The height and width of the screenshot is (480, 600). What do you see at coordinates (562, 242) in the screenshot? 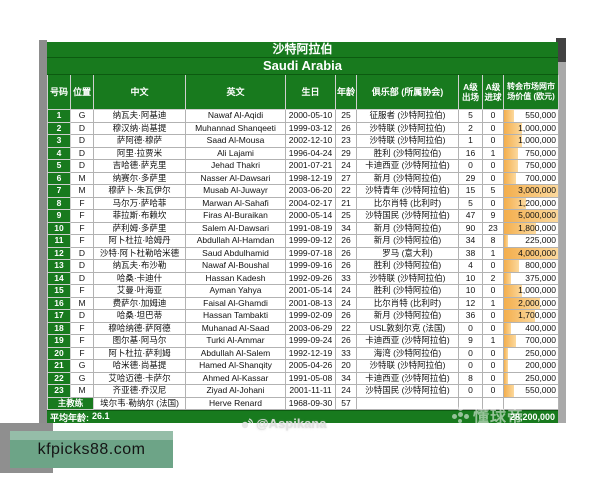
I see `screenshot-scrollbar` at bounding box center [562, 242].